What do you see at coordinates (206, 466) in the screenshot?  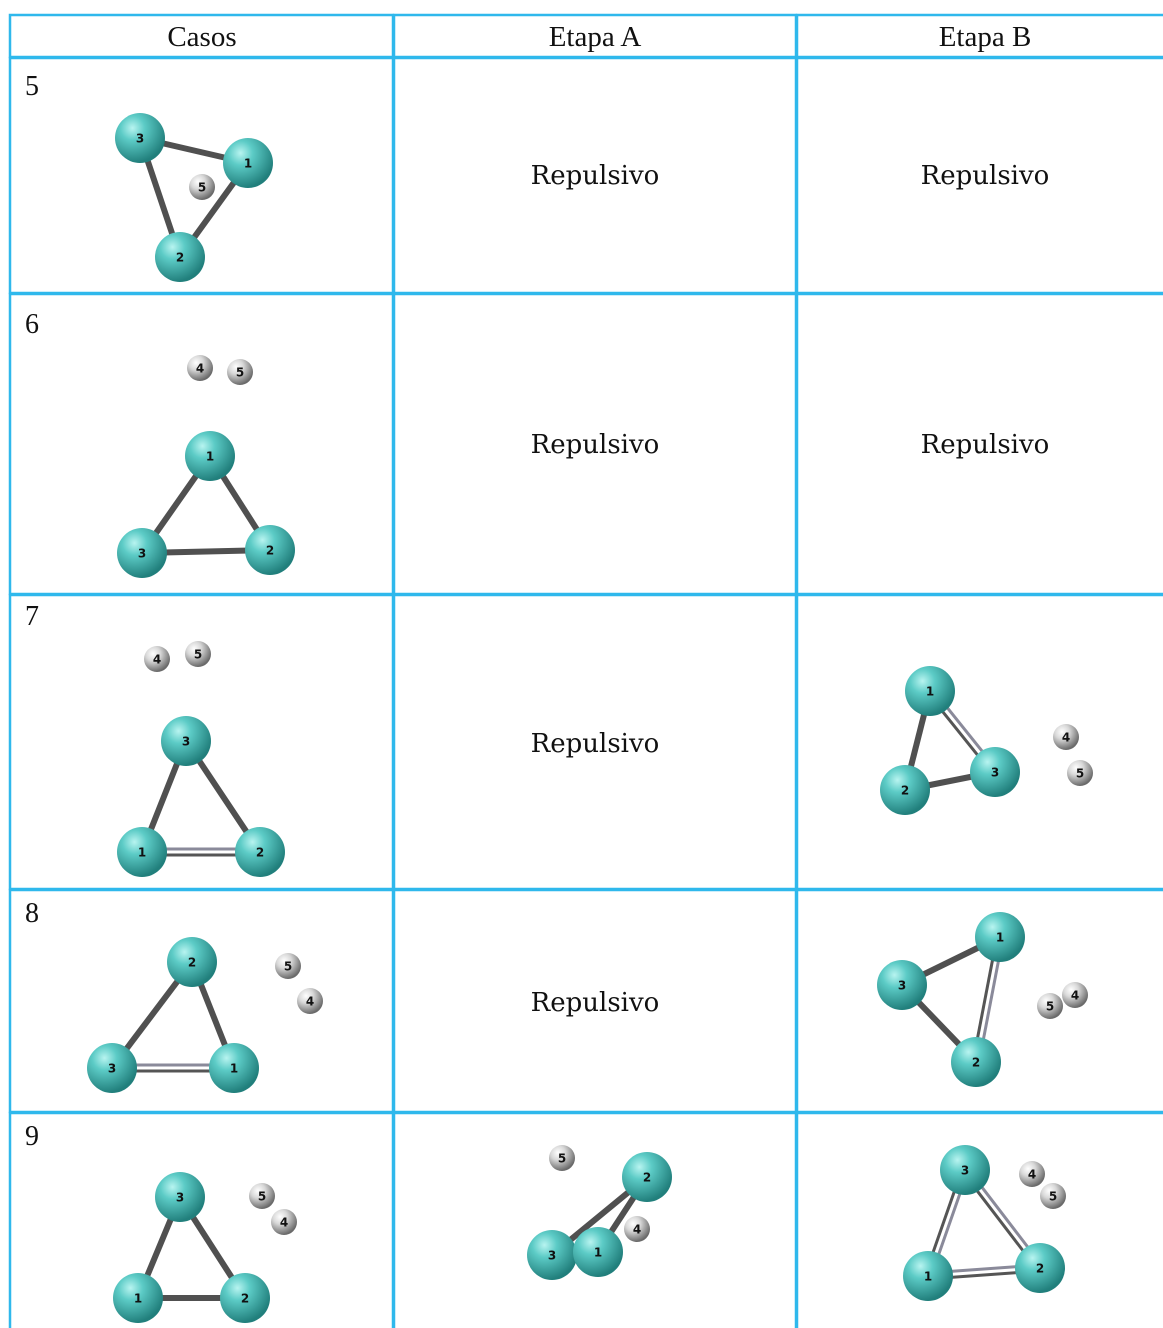 I see `molecule: 4 5 1 3 2` at bounding box center [206, 466].